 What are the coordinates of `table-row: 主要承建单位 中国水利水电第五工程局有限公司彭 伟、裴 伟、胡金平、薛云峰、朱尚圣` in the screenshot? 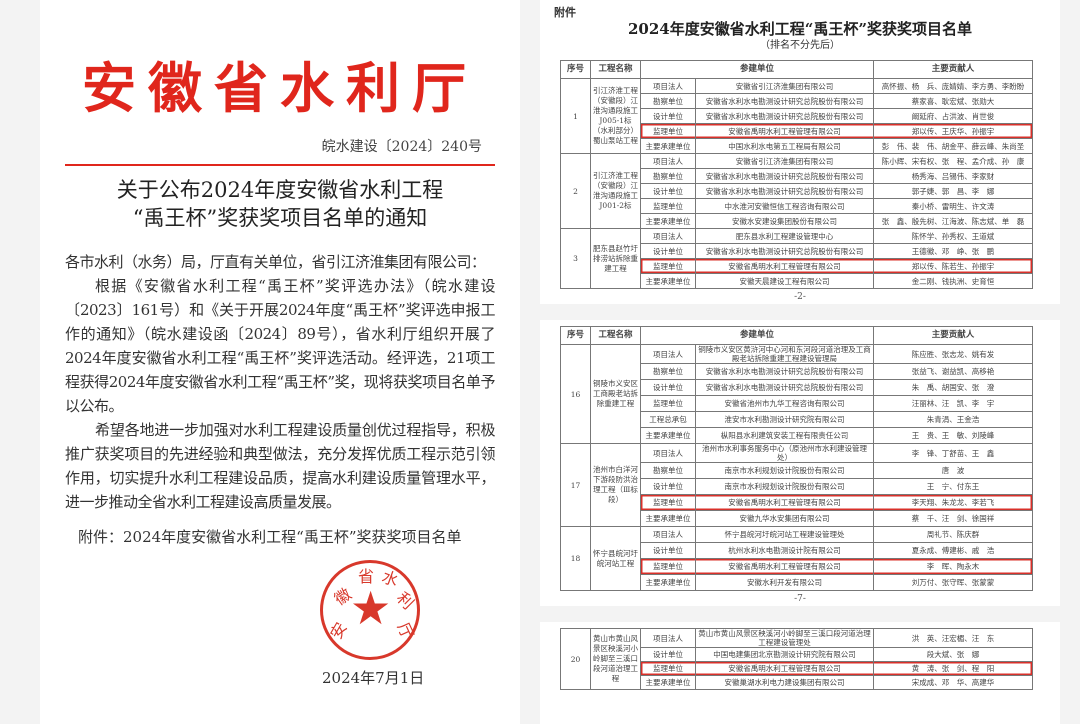 It's located at (797, 146).